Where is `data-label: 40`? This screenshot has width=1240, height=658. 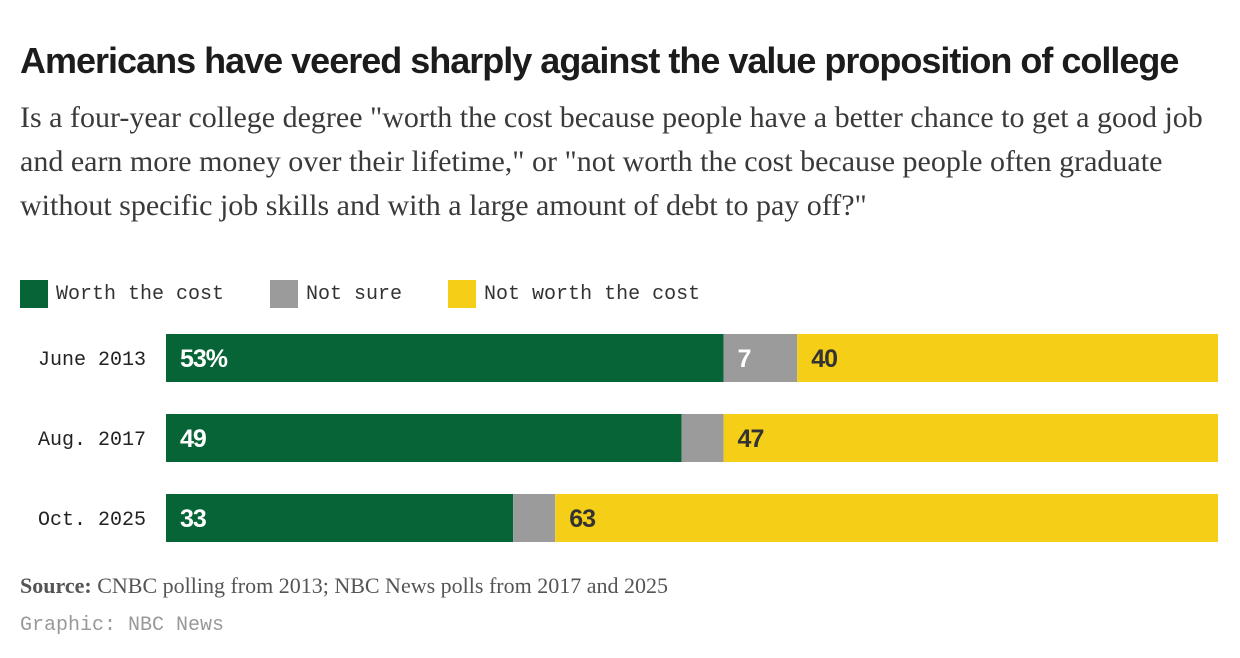
data-label: 40 is located at coordinates (824, 359).